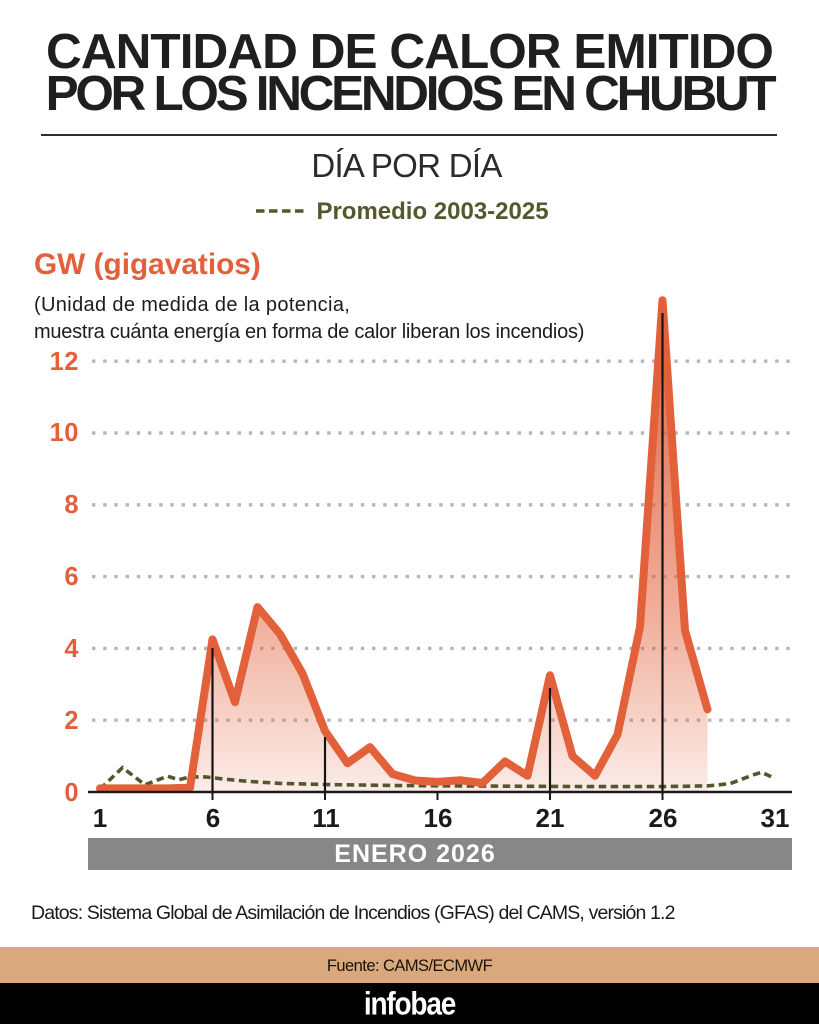 This screenshot has height=1028, width=819. I want to click on svg-text: 4, so click(71, 649).